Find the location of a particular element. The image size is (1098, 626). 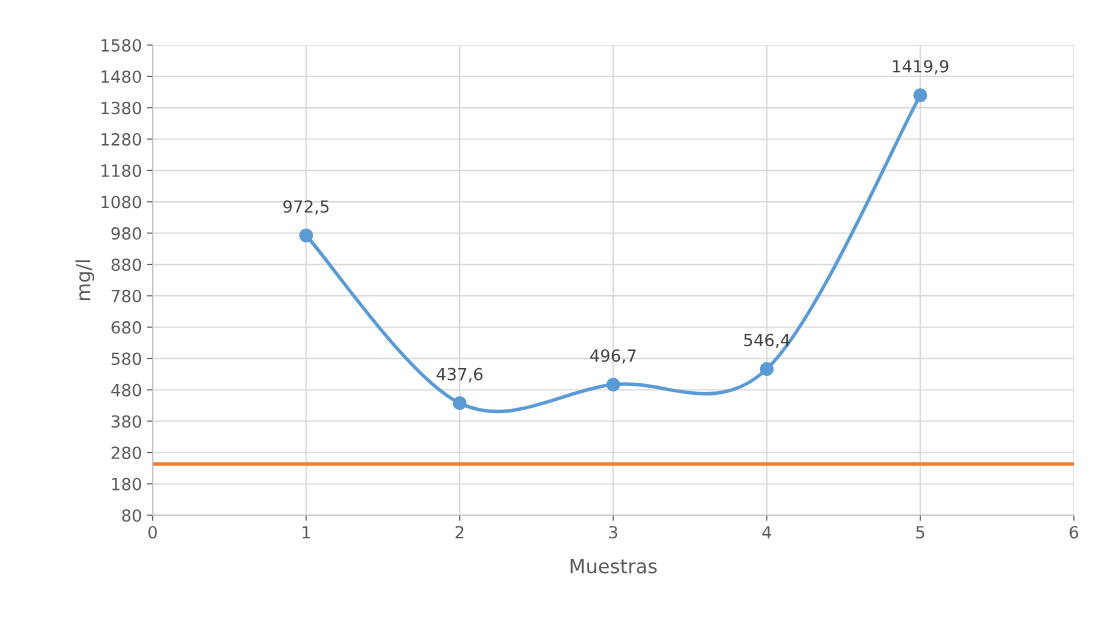

data-label: 1419,9 is located at coordinates (920, 67).